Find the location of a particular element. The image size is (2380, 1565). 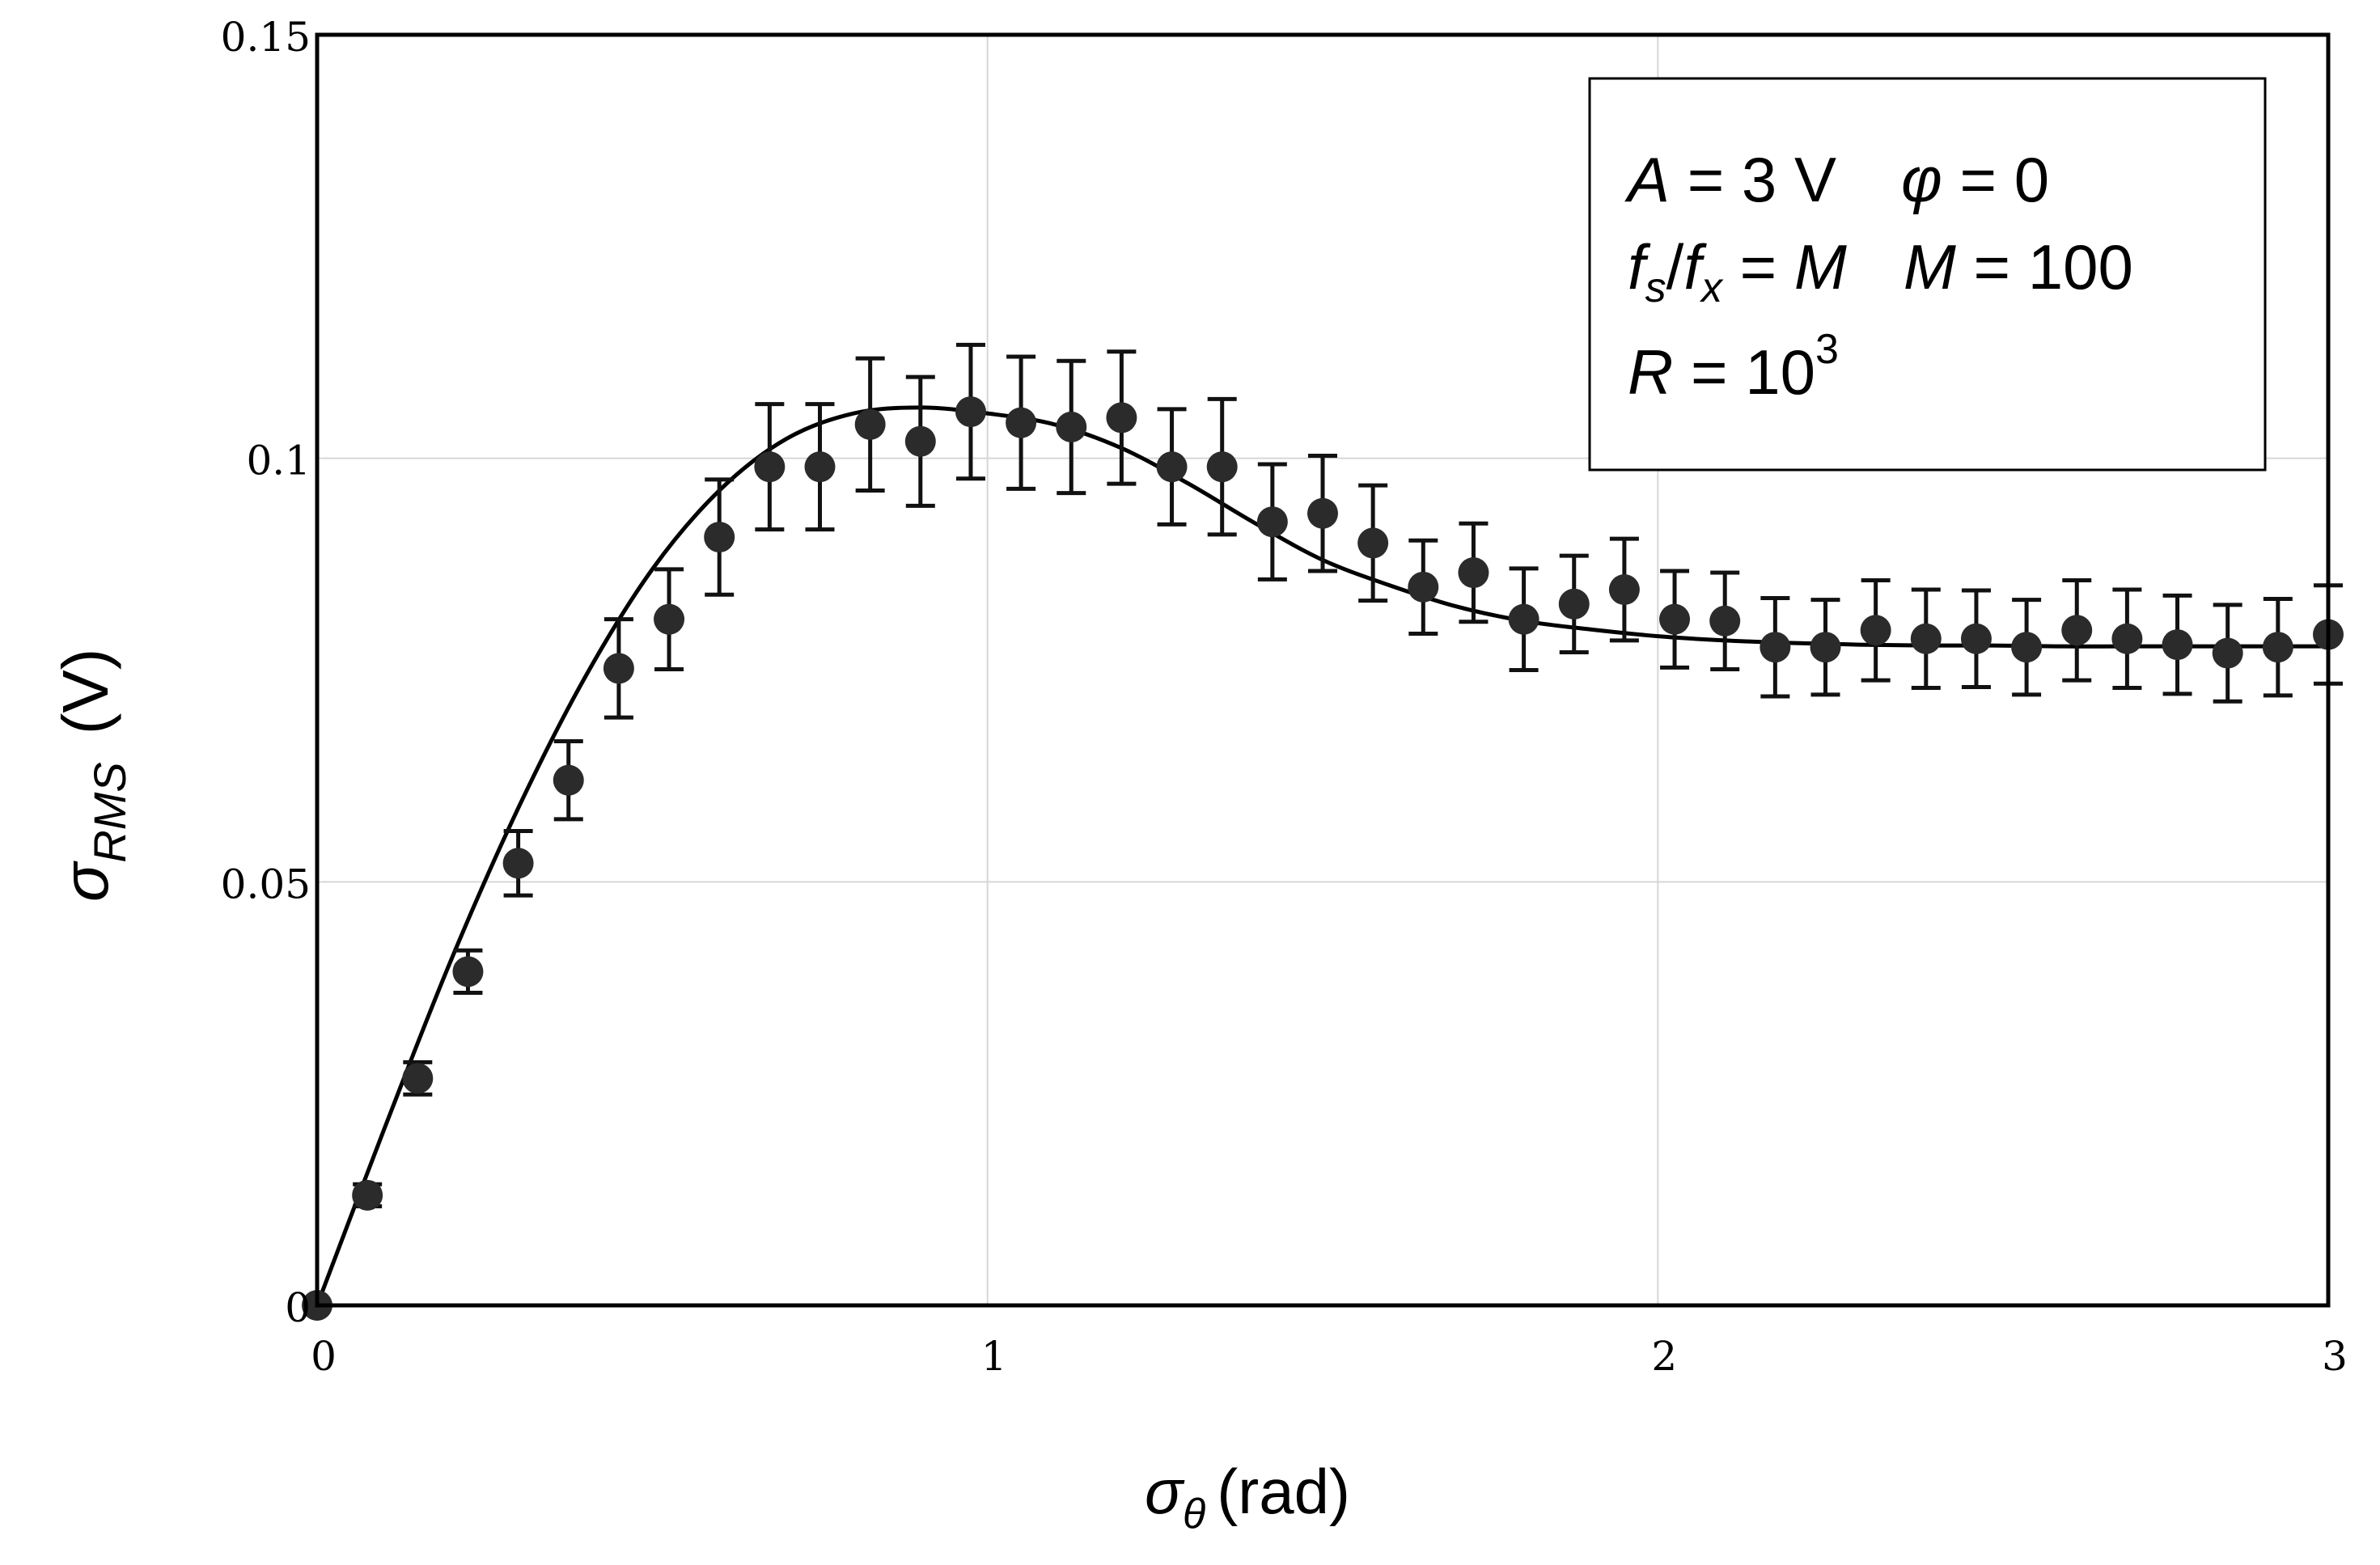

y-tick-label: 0.15 is located at coordinates (266, 37).